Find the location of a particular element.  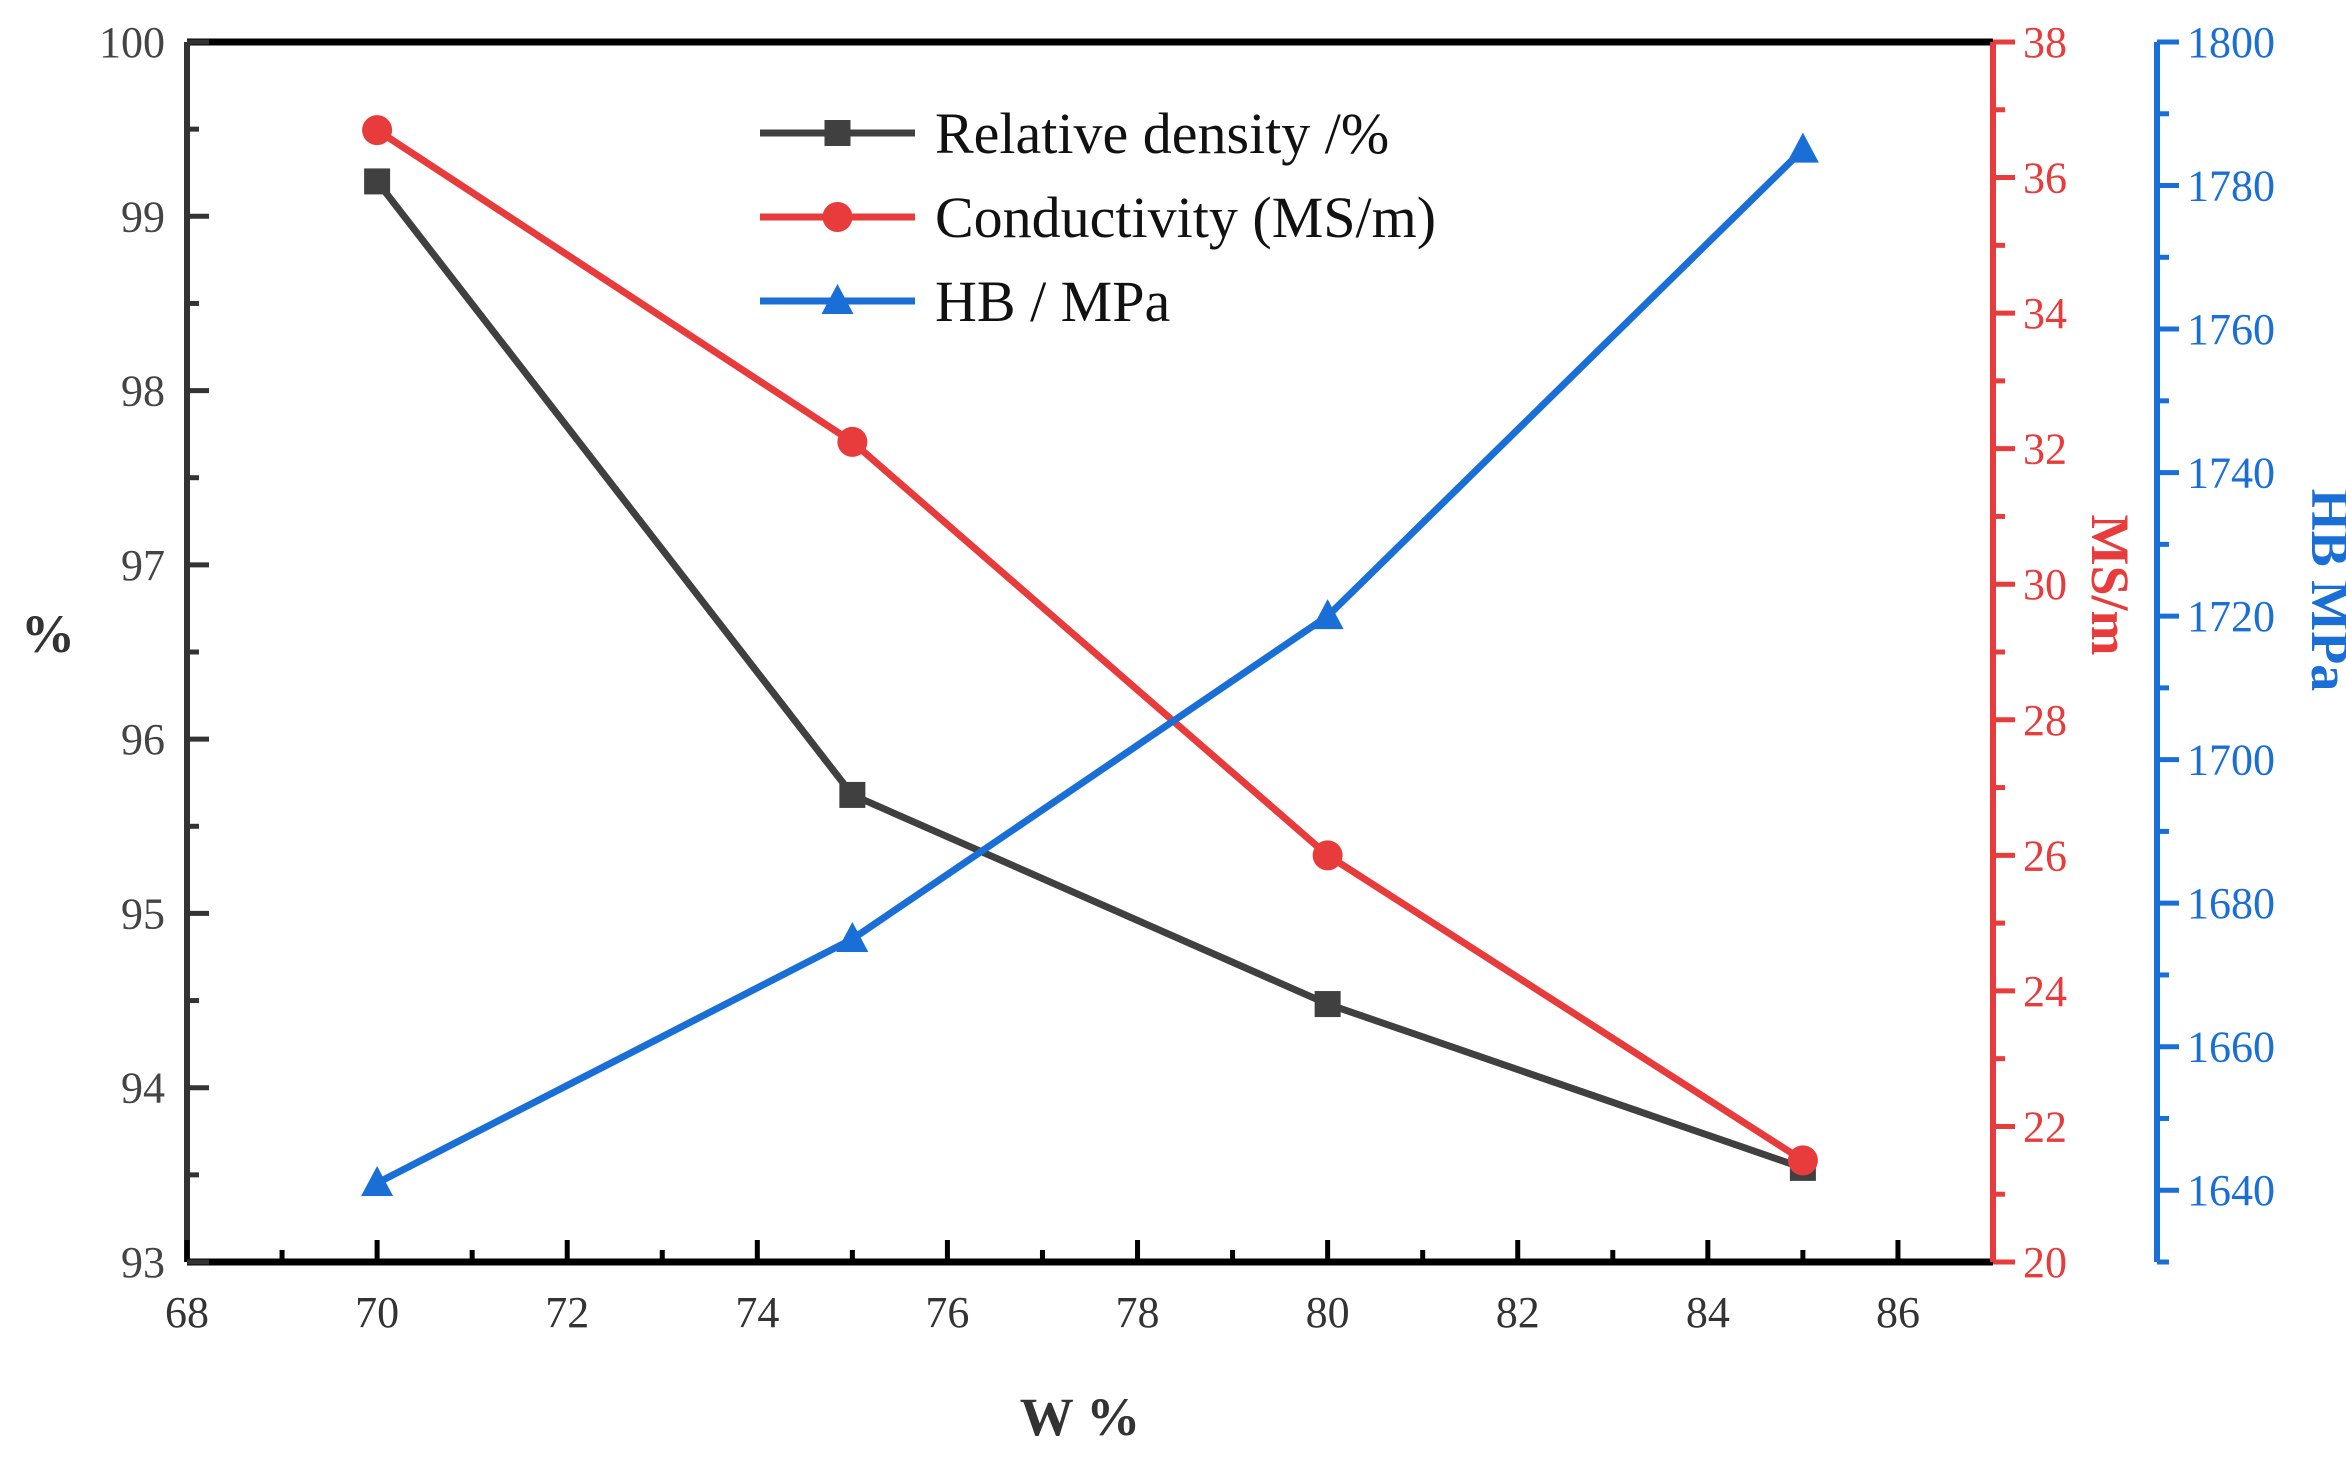

x-tick-label: 70 is located at coordinates (377, 1312).